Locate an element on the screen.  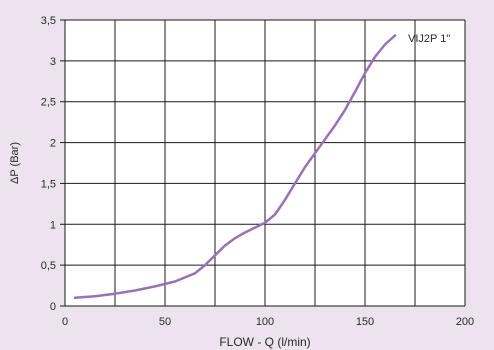
y-tick-label: 0 is located at coordinates (53, 307).